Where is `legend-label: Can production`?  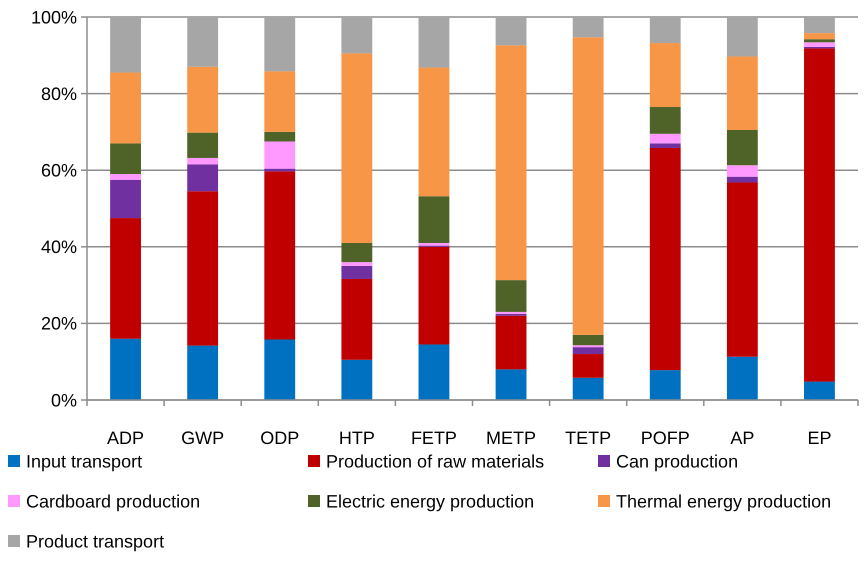 legend-label: Can production is located at coordinates (677, 461).